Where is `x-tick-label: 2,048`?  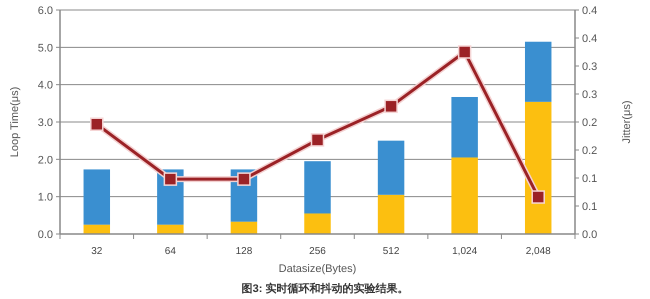 x-tick-label: 2,048 is located at coordinates (539, 251).